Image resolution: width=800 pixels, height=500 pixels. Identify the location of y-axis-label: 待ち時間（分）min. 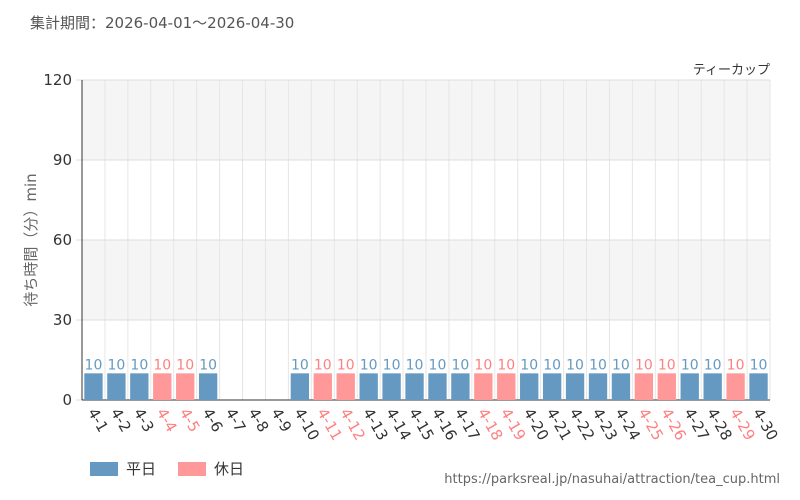
(31, 239).